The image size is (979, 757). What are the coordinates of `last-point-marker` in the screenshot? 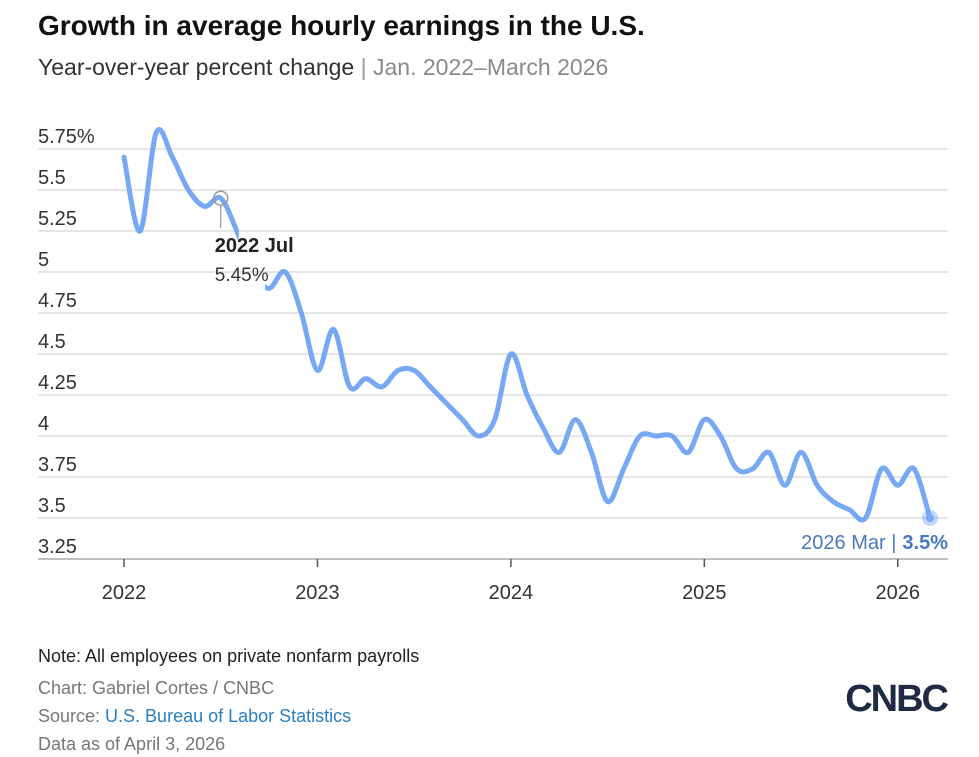 It's located at (930, 518).